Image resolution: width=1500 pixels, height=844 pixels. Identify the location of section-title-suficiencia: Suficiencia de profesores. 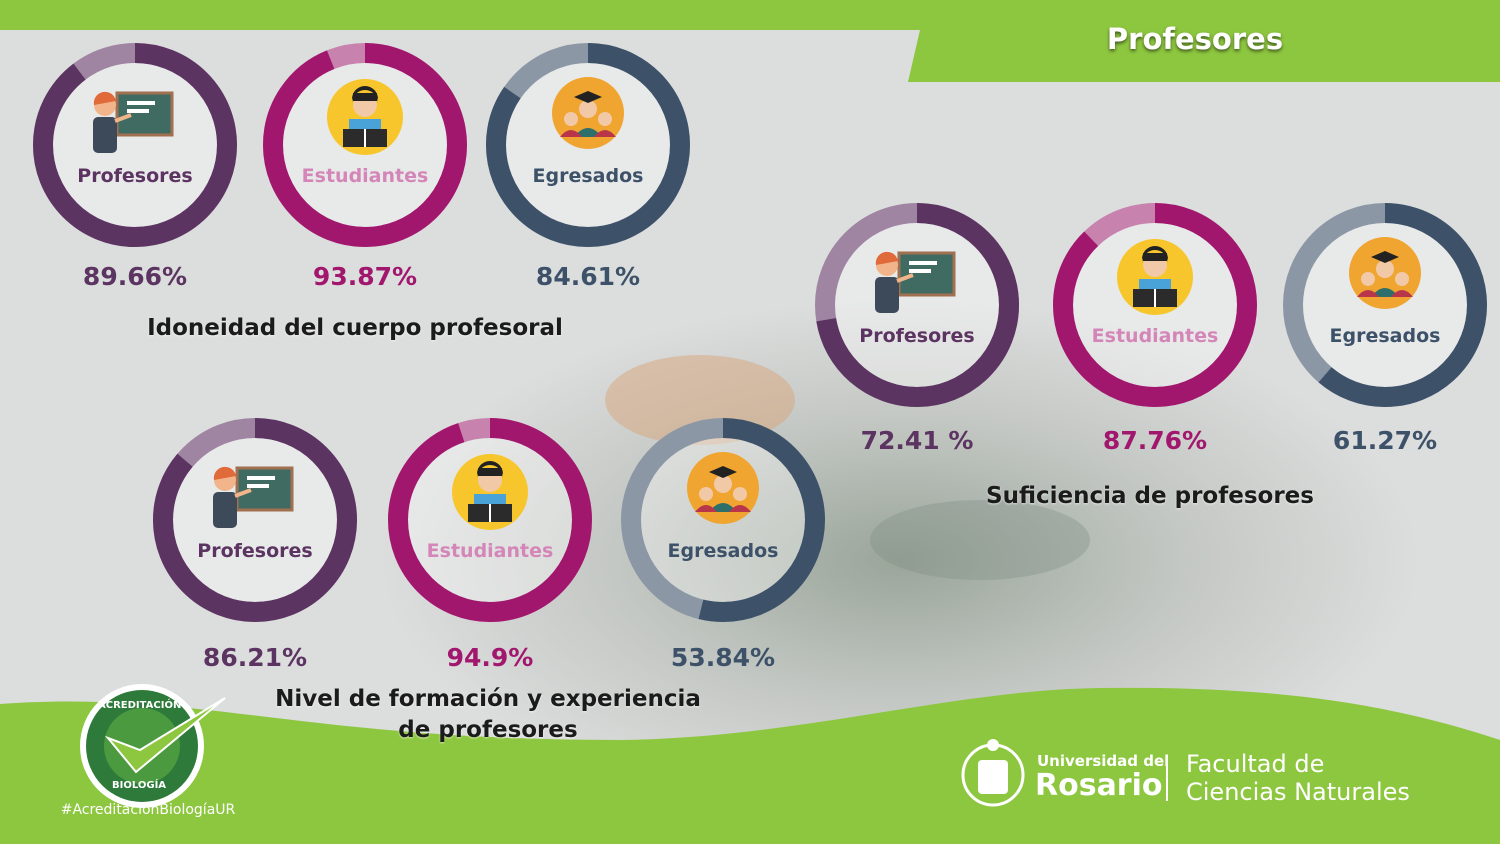
(1150, 496).